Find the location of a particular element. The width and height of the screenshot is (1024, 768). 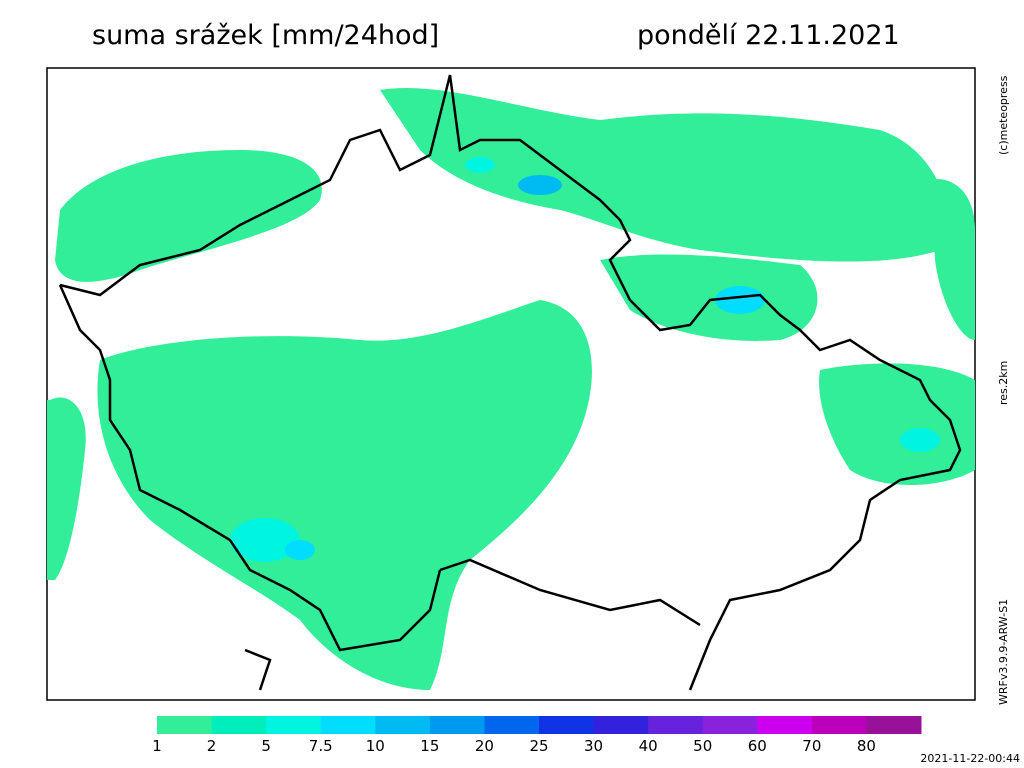

legend-label: 40 is located at coordinates (648, 746).